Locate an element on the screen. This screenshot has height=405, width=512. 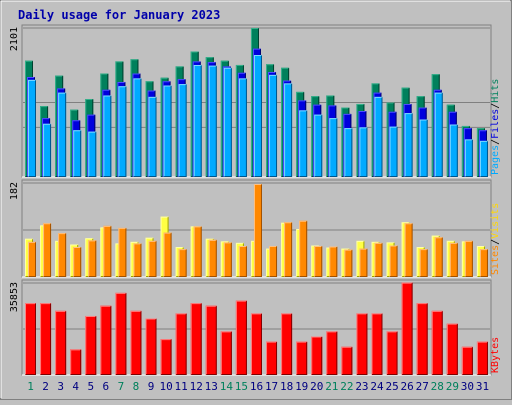
panel-top-axis-label-0: Pages is located at coordinates (495, 160).